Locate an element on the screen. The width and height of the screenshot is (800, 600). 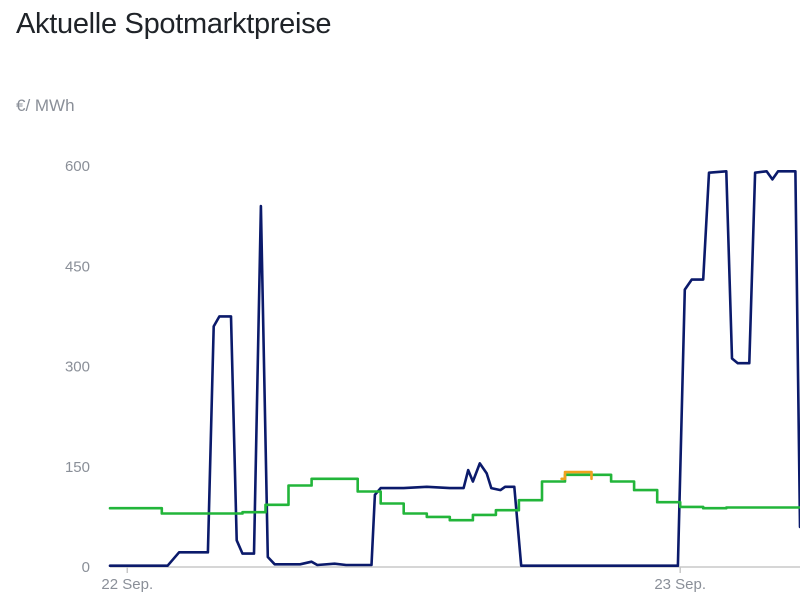
y-axis-ticks: 600 450 300 150 0 is located at coordinates (77, 367).